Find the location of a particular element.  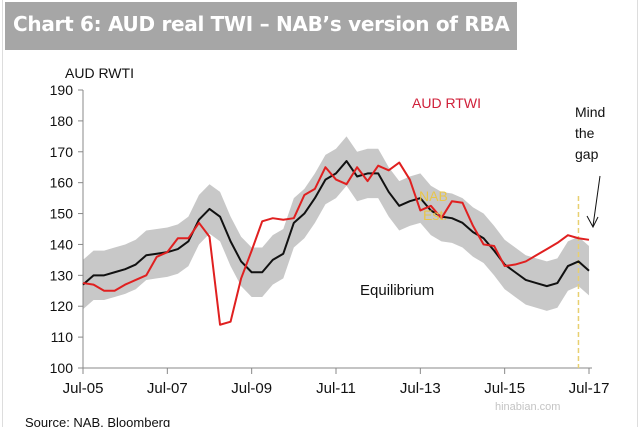

x-tick-label: Jul-17 is located at coordinates (589, 388).